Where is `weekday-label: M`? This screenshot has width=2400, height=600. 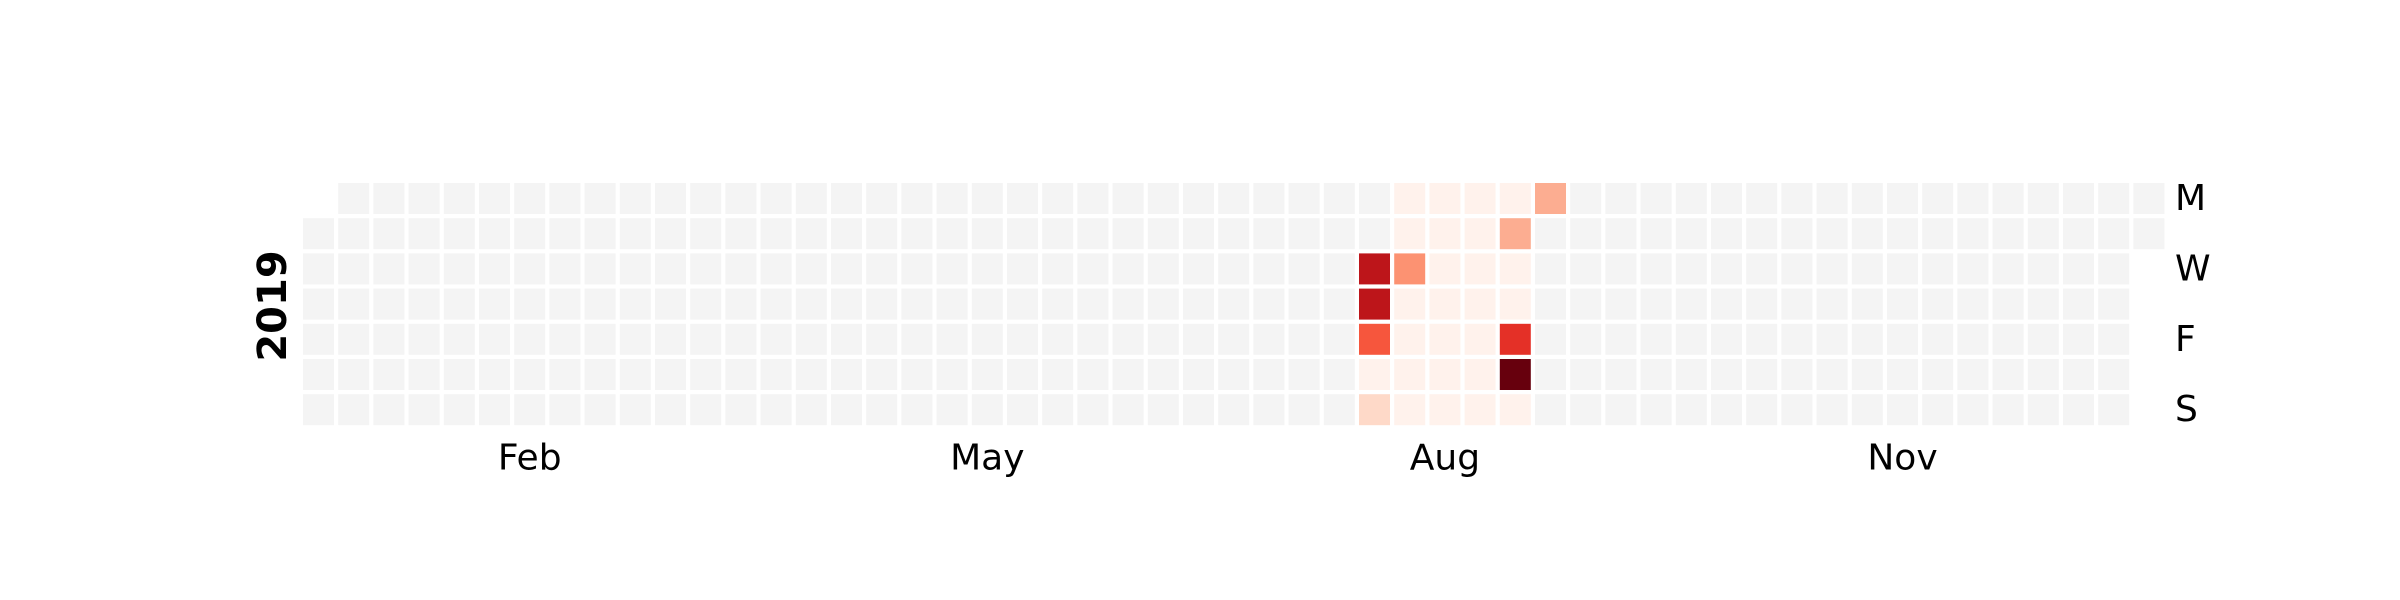
weekday-label: M is located at coordinates (2190, 198).